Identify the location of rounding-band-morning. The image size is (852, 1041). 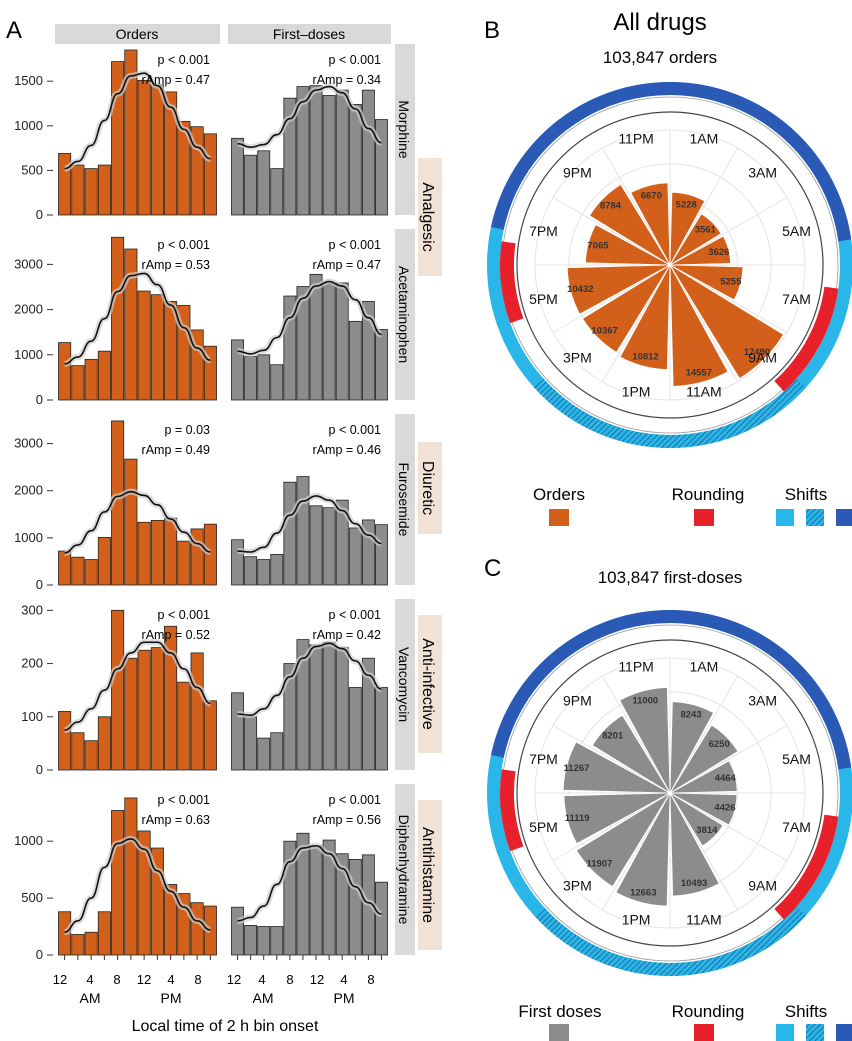
(806, 867).